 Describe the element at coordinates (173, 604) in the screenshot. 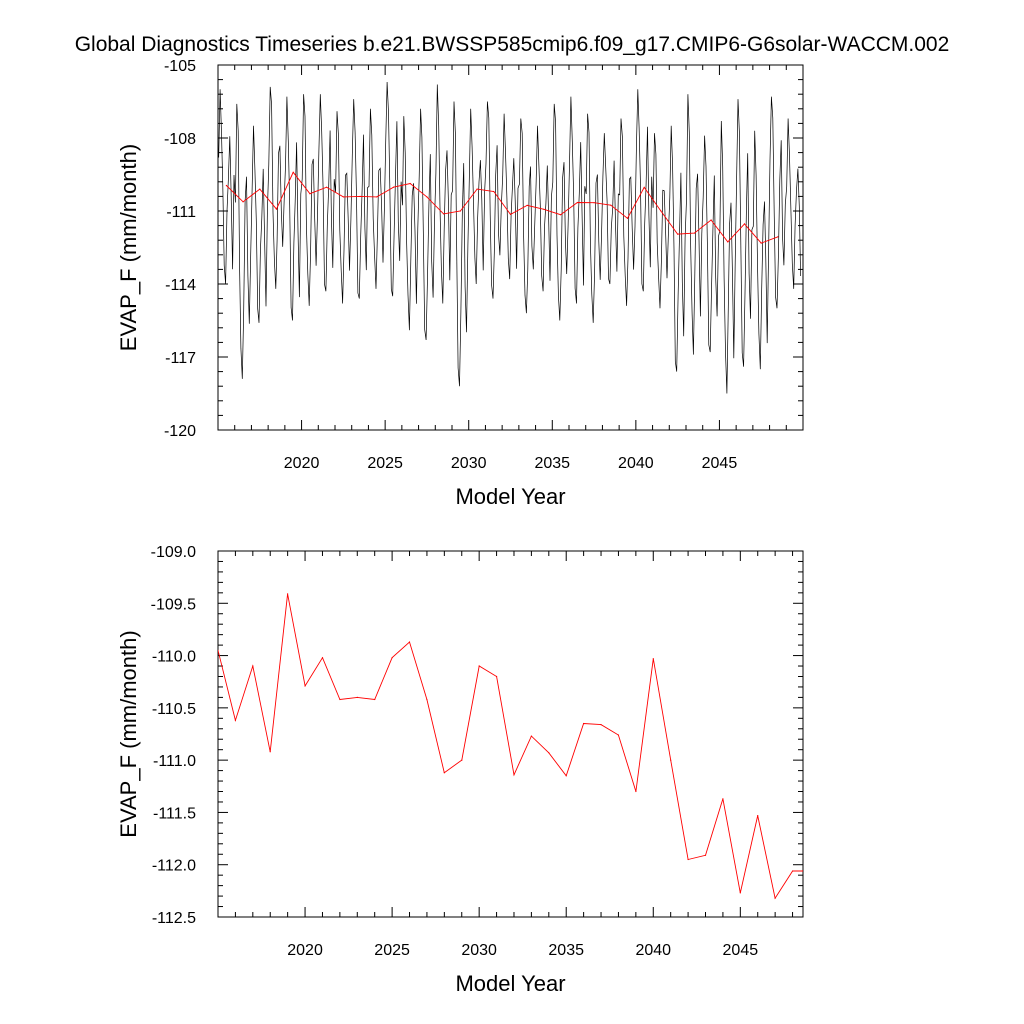

I see `y-tick-label: -109.5` at that location.